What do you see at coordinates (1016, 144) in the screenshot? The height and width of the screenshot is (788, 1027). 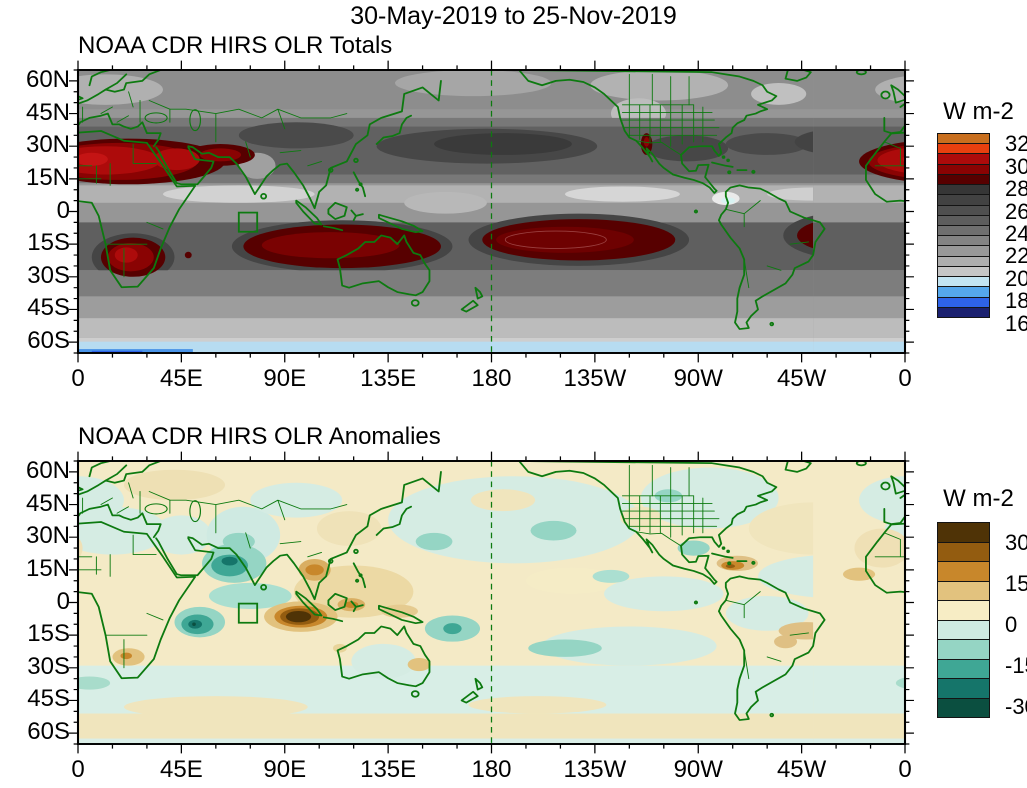 I see `colorbar-tick-label: 320` at bounding box center [1016, 144].